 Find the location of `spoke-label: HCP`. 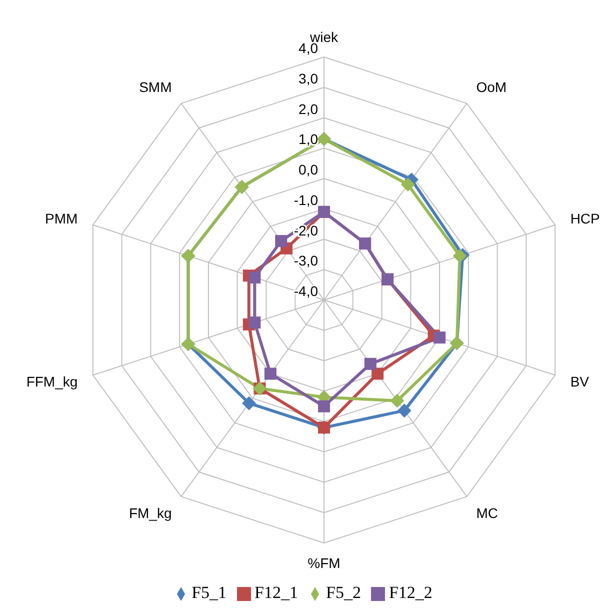

spoke-label: HCP is located at coordinates (585, 218).